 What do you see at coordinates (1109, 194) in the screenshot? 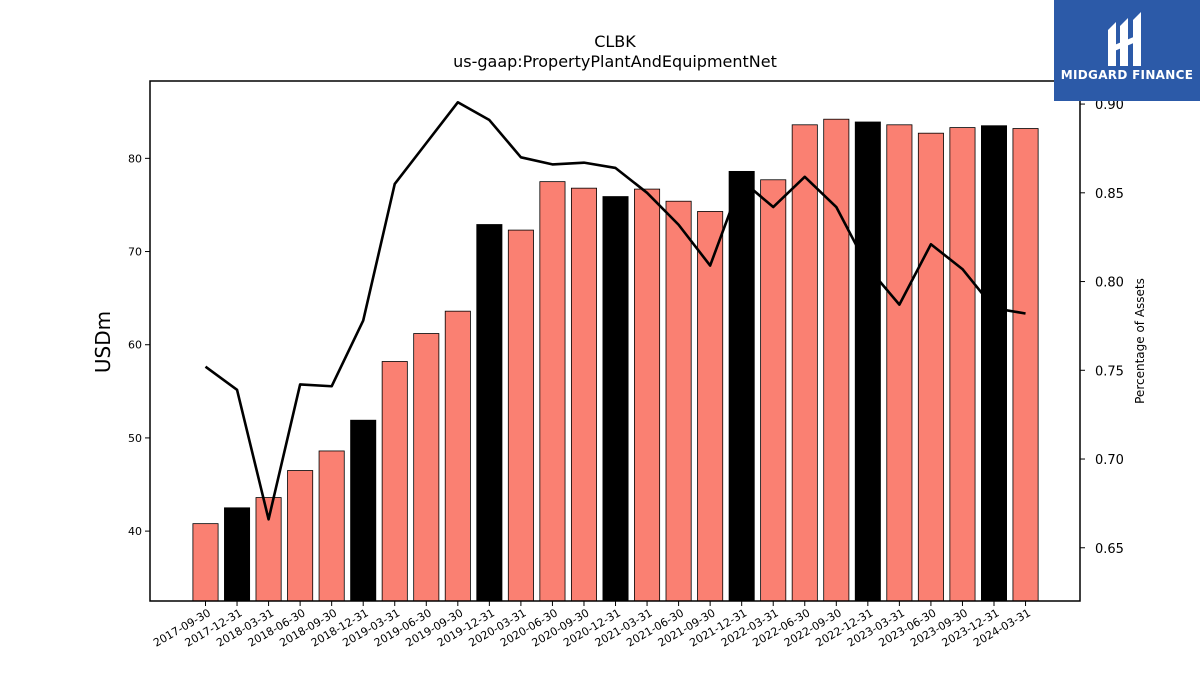
I see `y2-tick-label-0.85: 0.85` at bounding box center [1109, 194].